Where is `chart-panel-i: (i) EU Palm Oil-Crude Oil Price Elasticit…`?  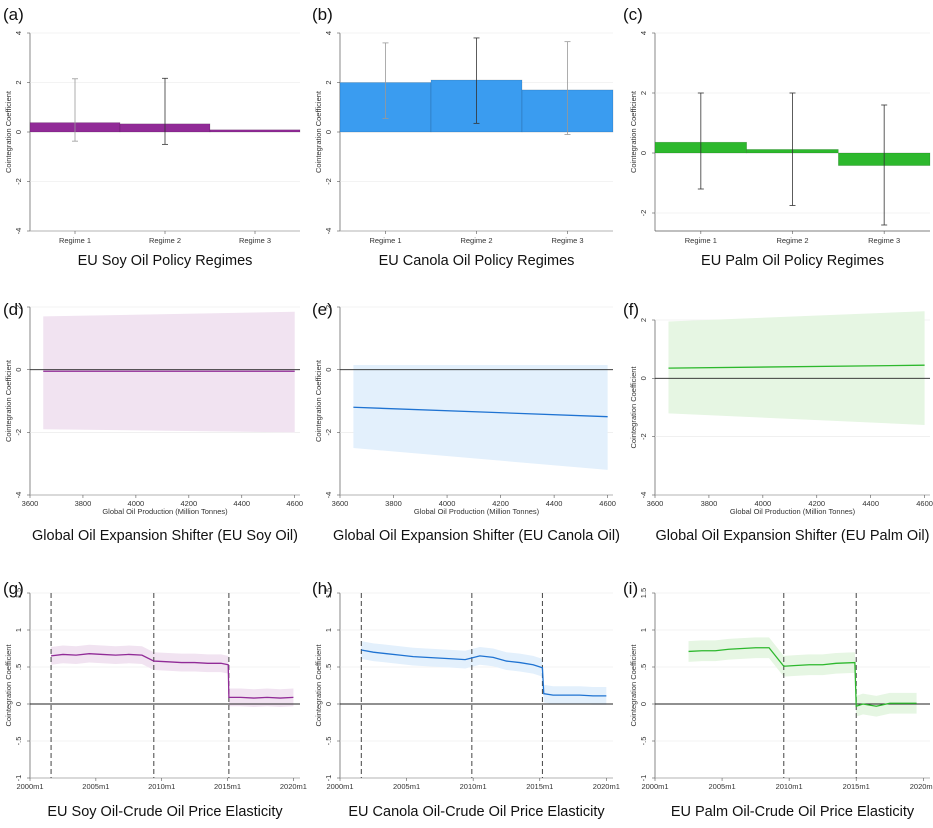 chart-panel-i: (i) EU Palm Oil-Crude Oil Price Elasticit… is located at coordinates (778, 699).